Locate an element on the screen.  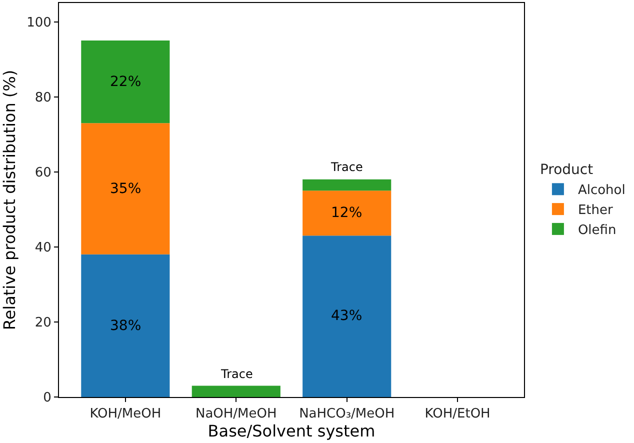
legend-title: Product is located at coordinates (567, 170).